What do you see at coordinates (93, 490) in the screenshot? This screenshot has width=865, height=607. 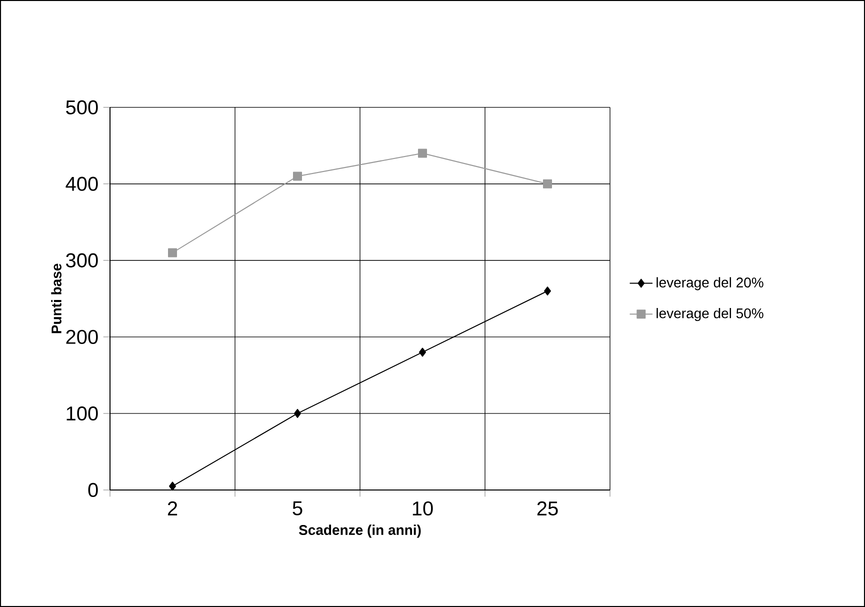 I see `y-tick-label: 0` at bounding box center [93, 490].